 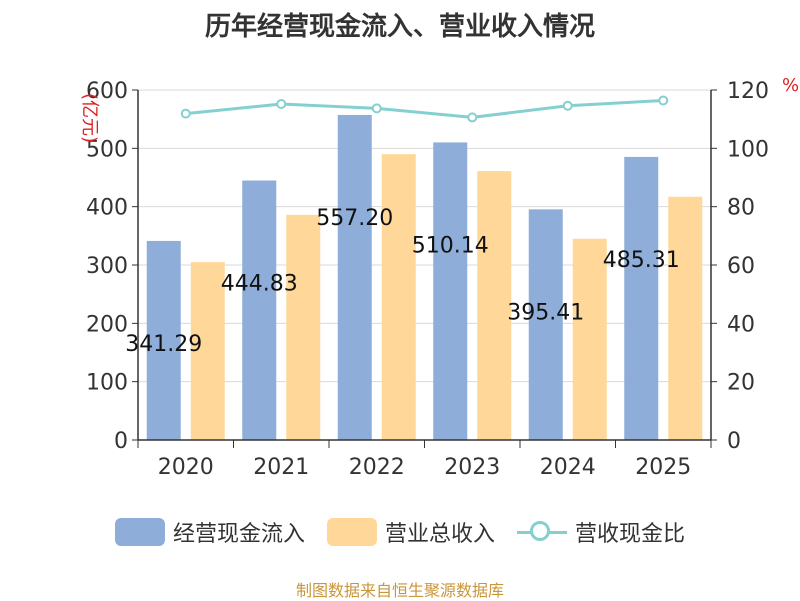 I want to click on legend-swatch-cash, so click(x=139, y=532).